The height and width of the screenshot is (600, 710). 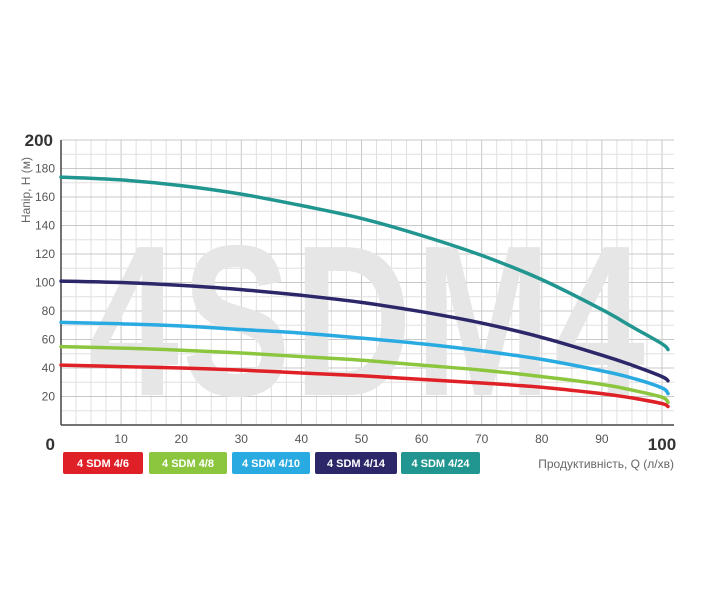 What do you see at coordinates (602, 439) in the screenshot?
I see `x-tick-label: 90` at bounding box center [602, 439].